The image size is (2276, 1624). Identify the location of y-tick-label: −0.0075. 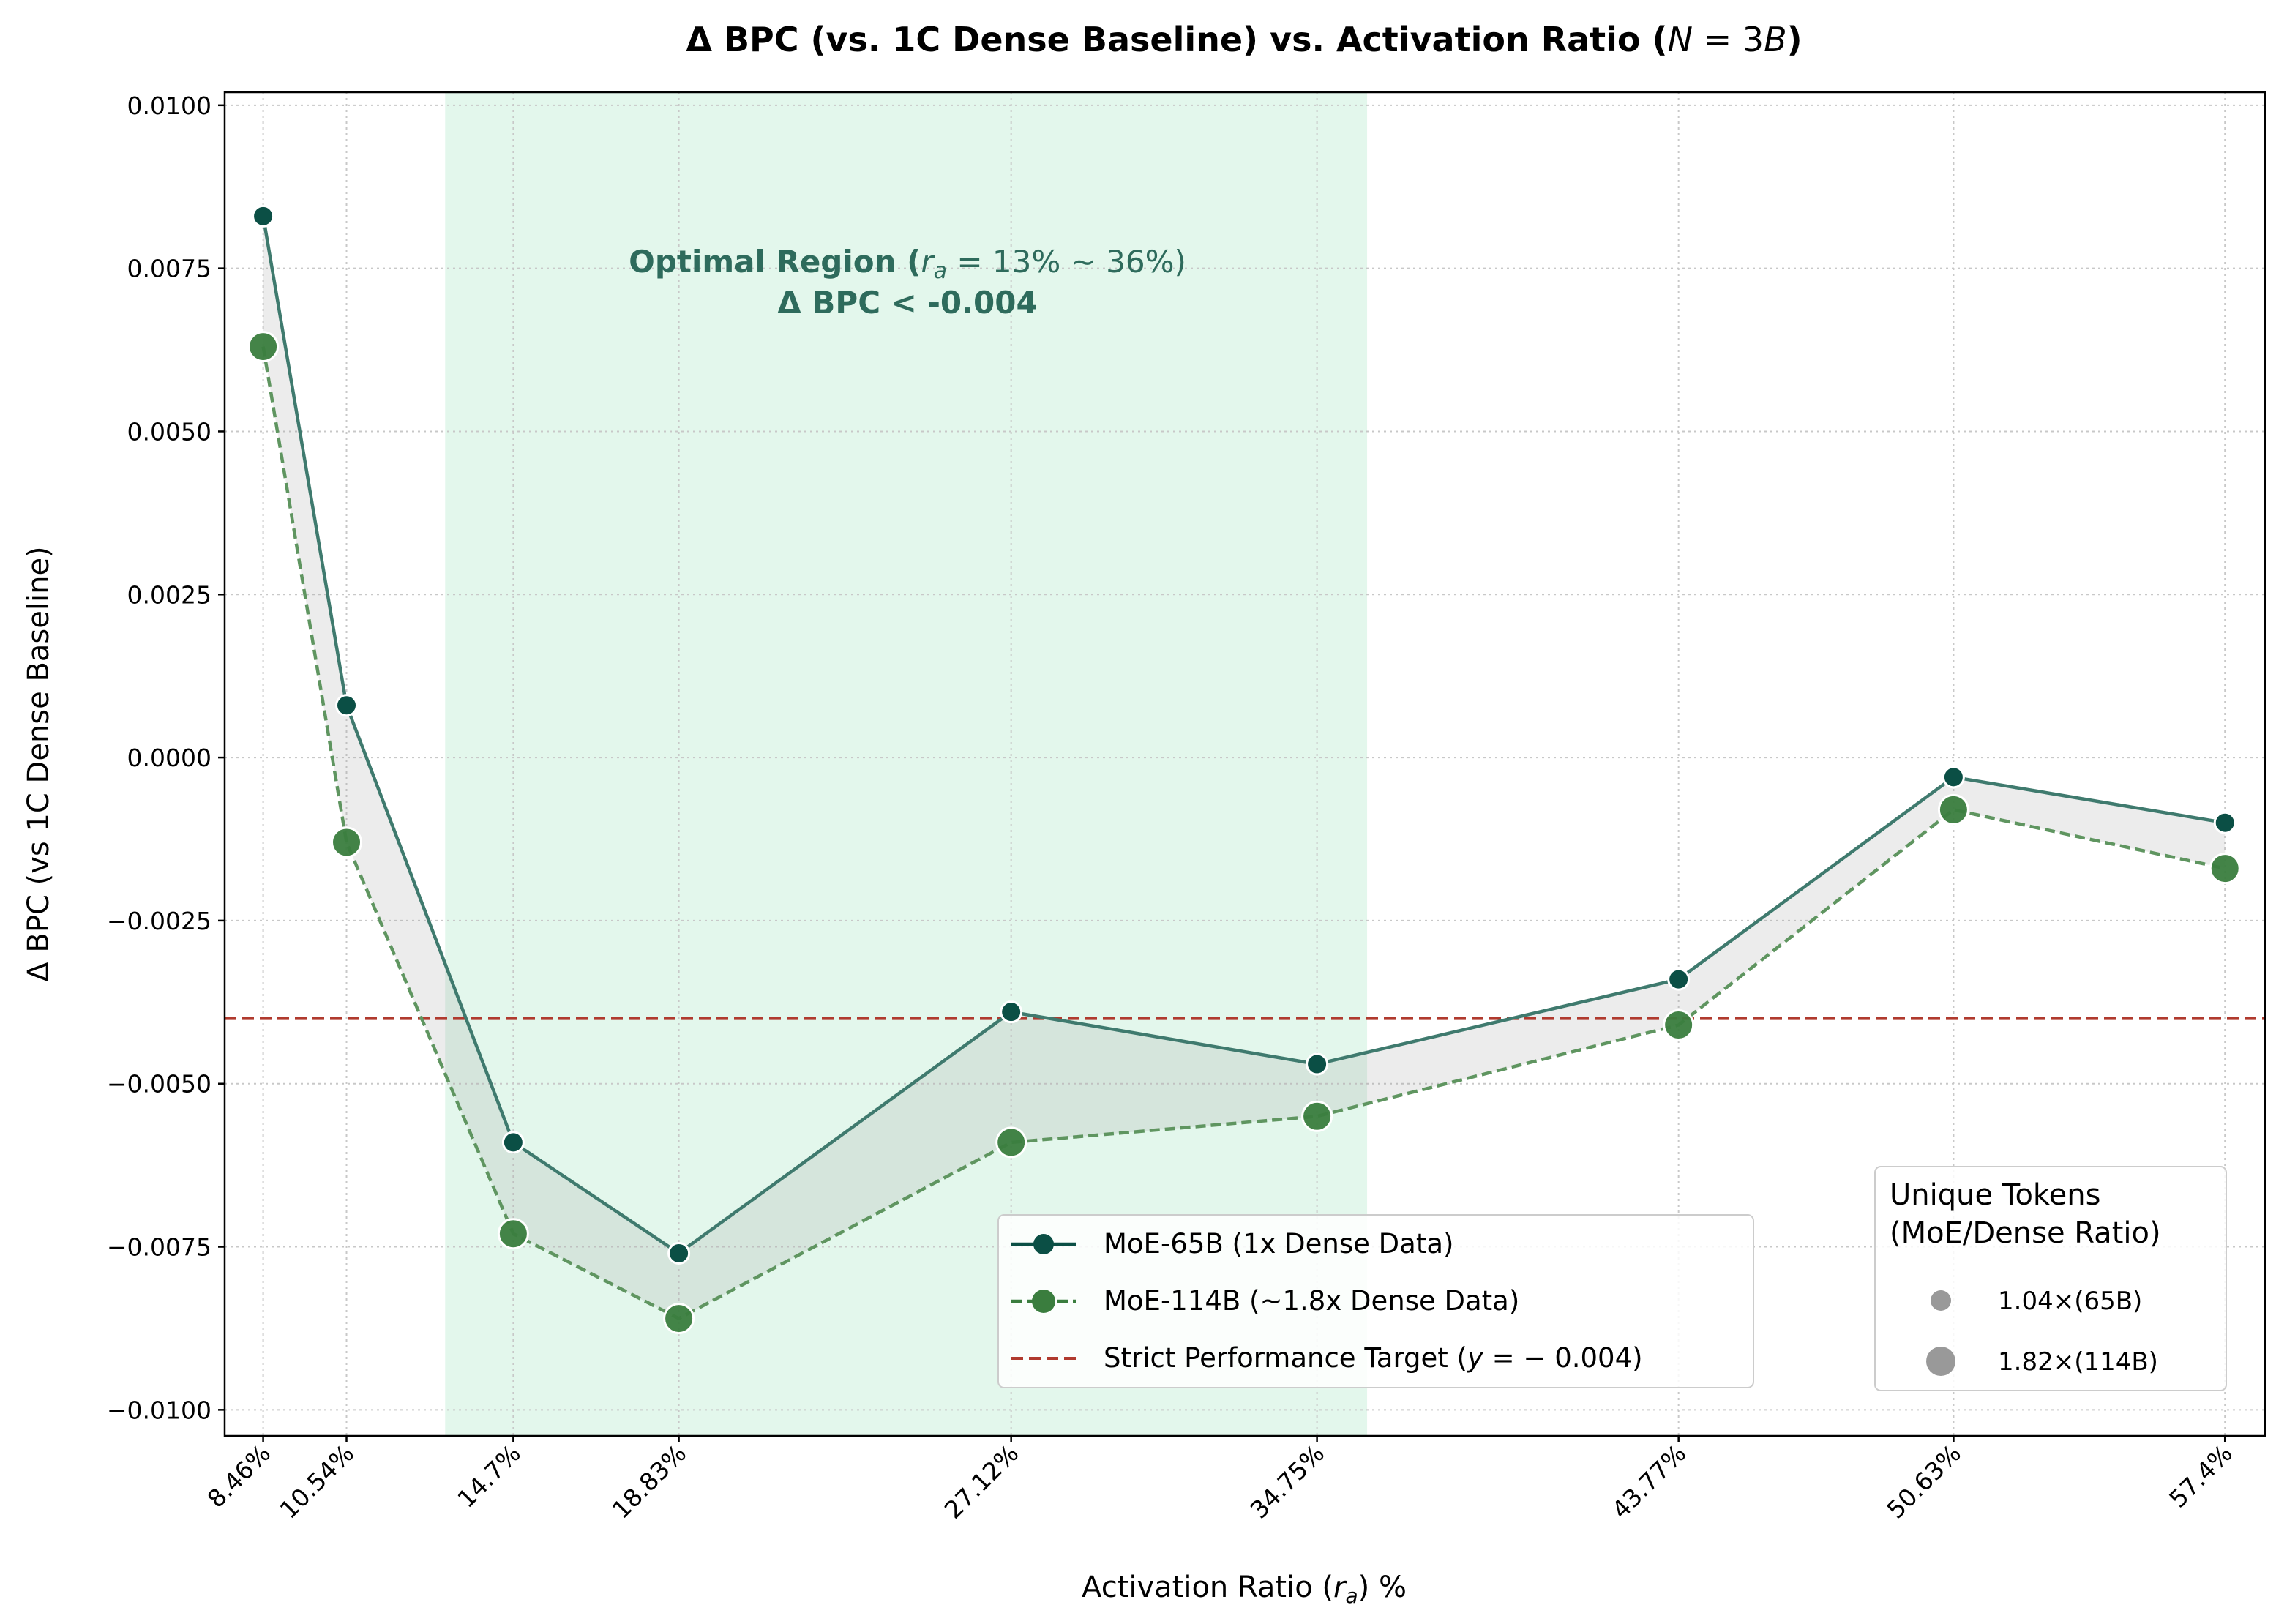
(159, 1247).